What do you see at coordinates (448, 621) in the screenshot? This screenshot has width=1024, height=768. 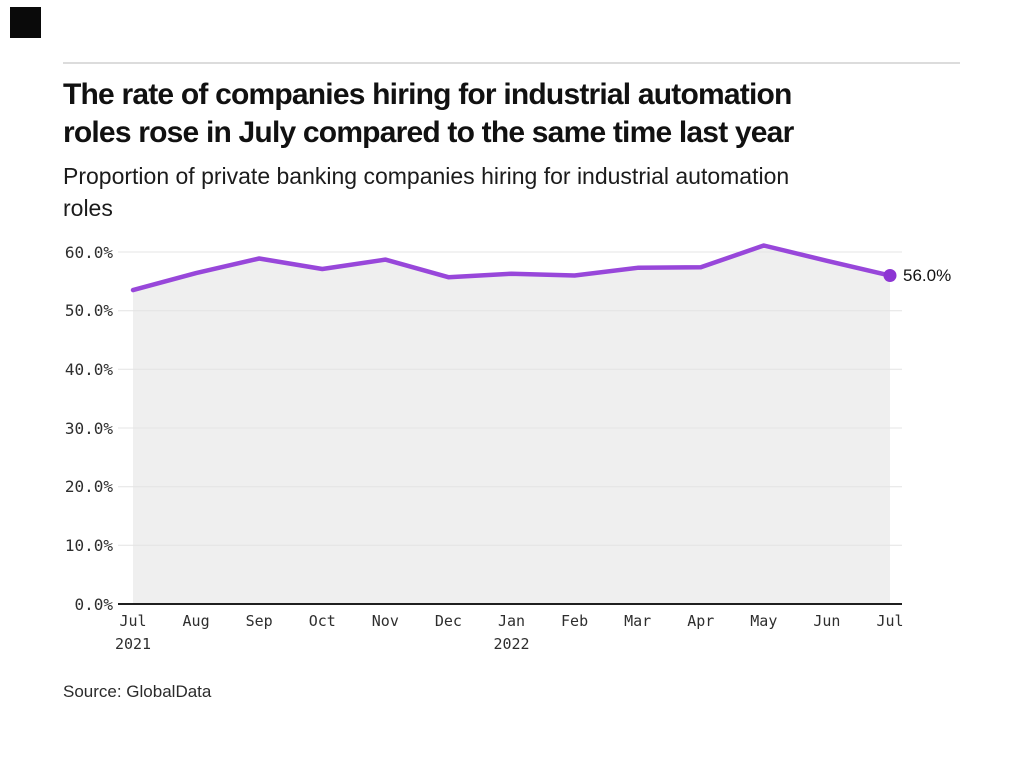 I see `x-tick-label: Dec` at bounding box center [448, 621].